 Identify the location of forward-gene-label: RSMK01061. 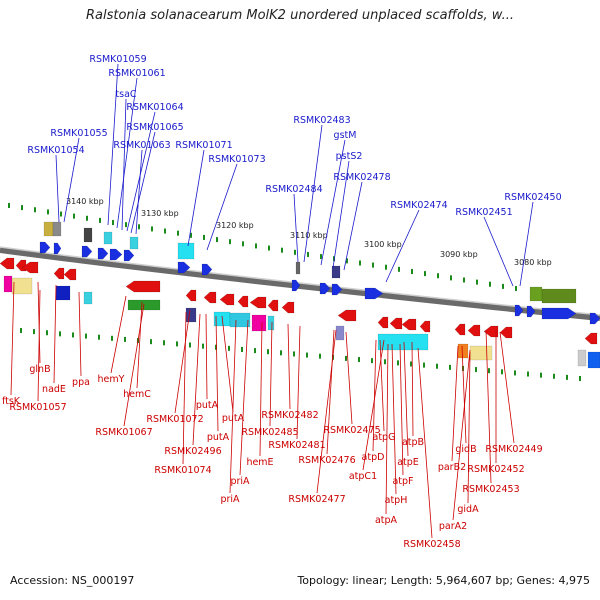
(136, 73).